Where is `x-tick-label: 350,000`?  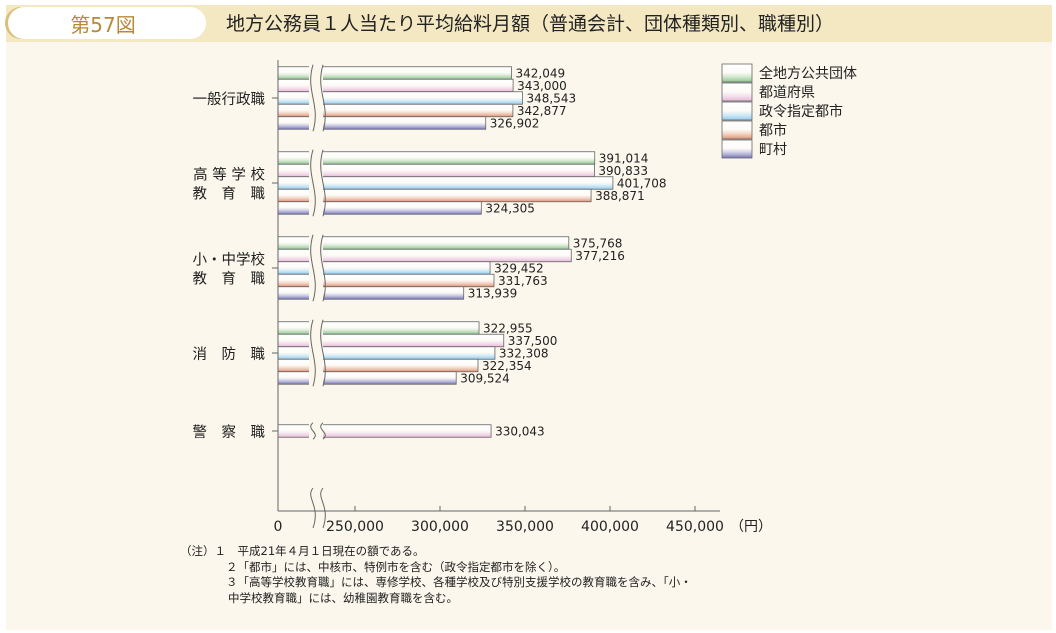
x-tick-label: 350,000 is located at coordinates (525, 527).